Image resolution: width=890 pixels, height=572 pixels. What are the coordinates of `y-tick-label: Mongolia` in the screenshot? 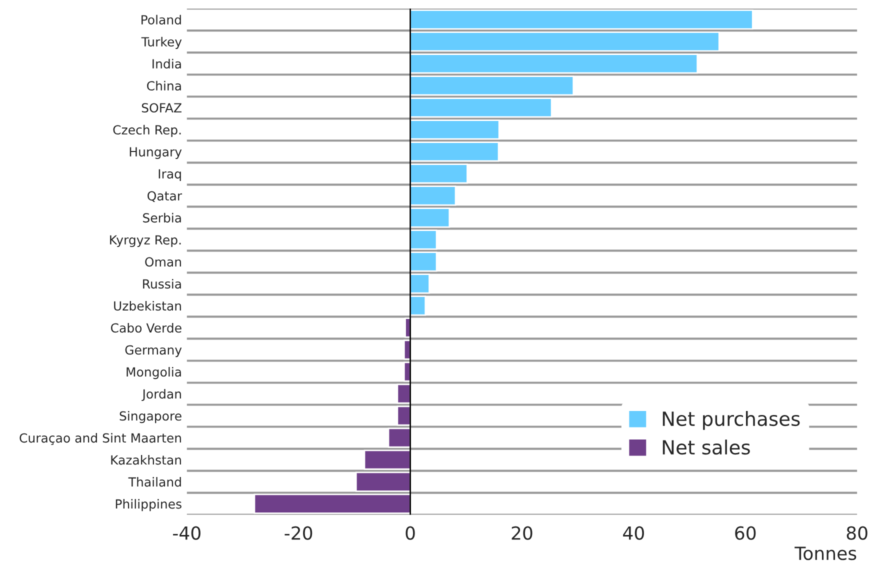 It's located at (153, 373).